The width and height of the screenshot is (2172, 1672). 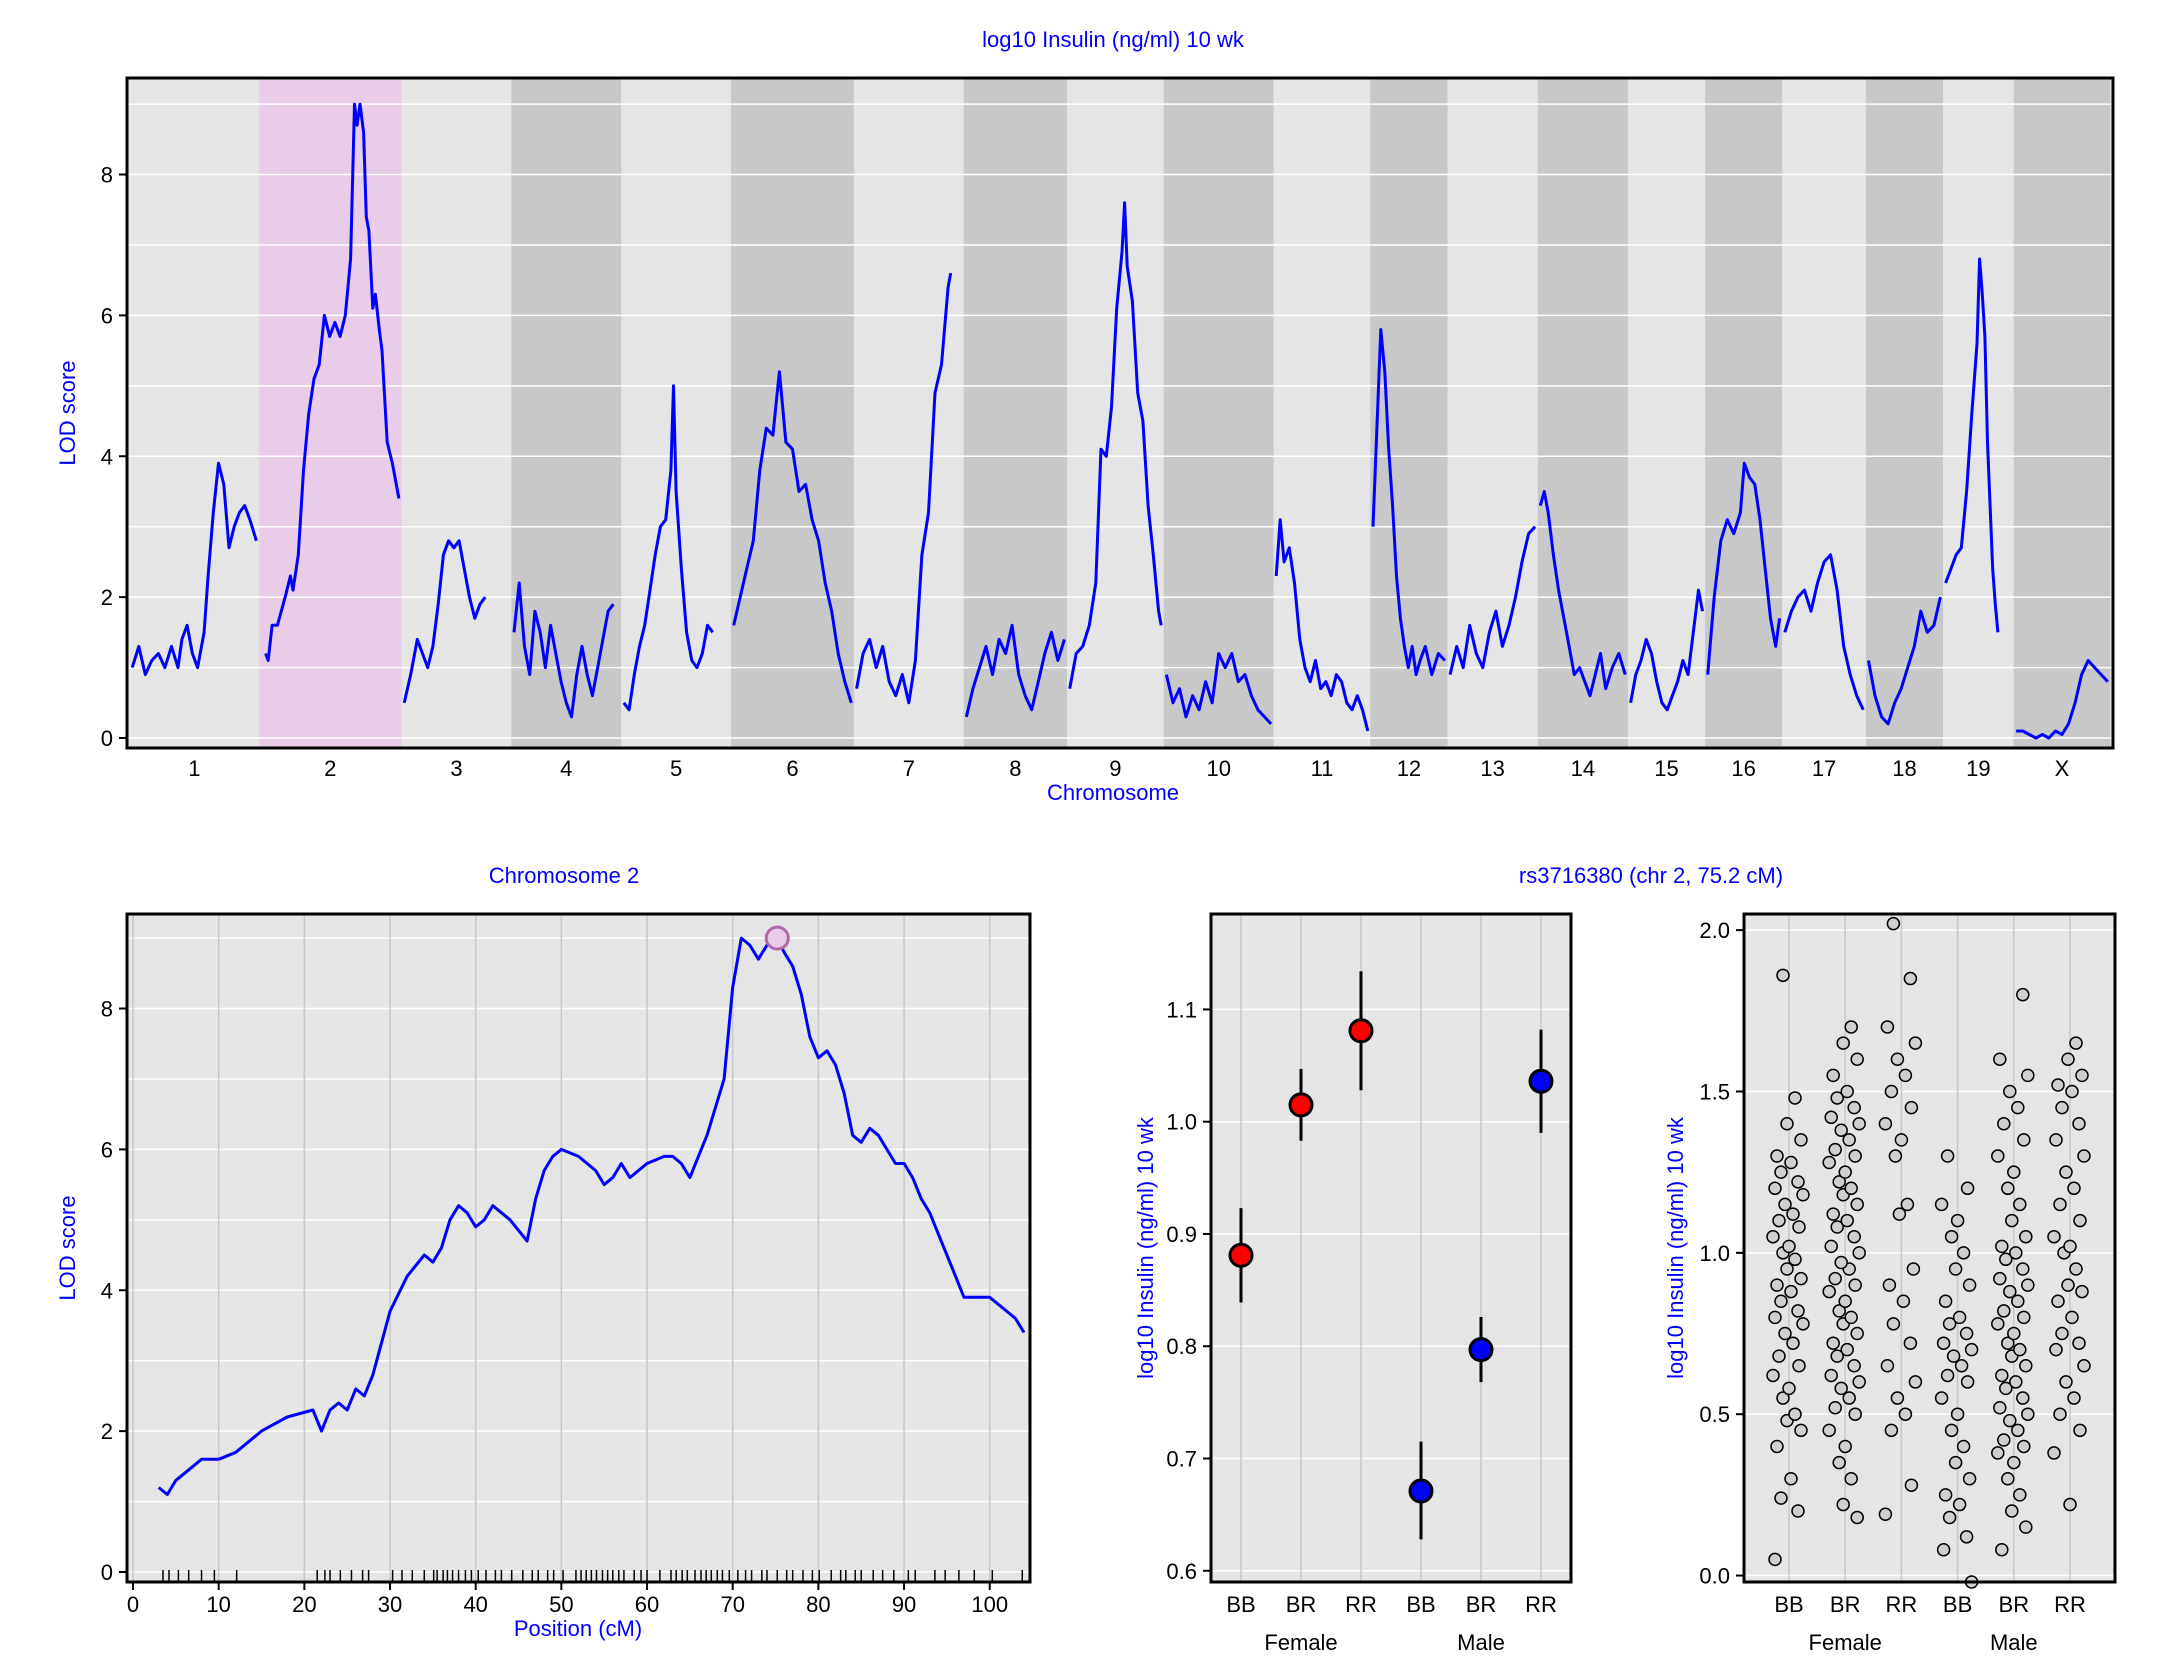 I want to click on x-tick-label: 90, so click(x=904, y=1604).